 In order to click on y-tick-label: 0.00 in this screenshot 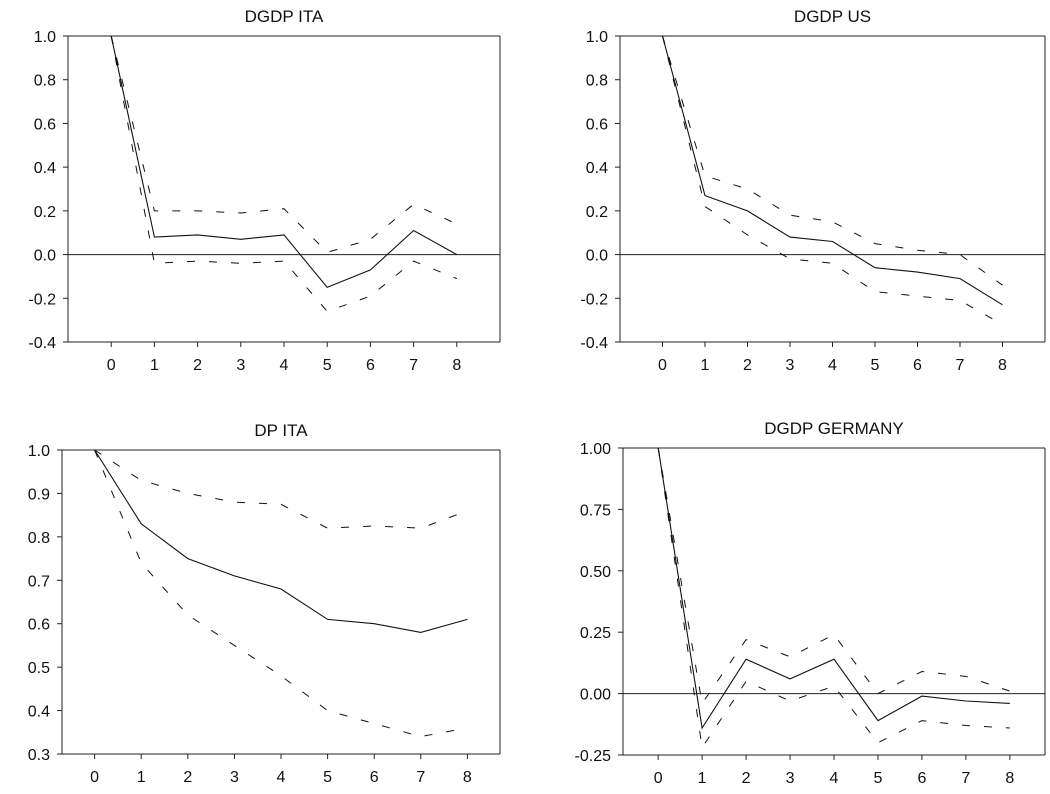, I will do `click(595, 695)`.